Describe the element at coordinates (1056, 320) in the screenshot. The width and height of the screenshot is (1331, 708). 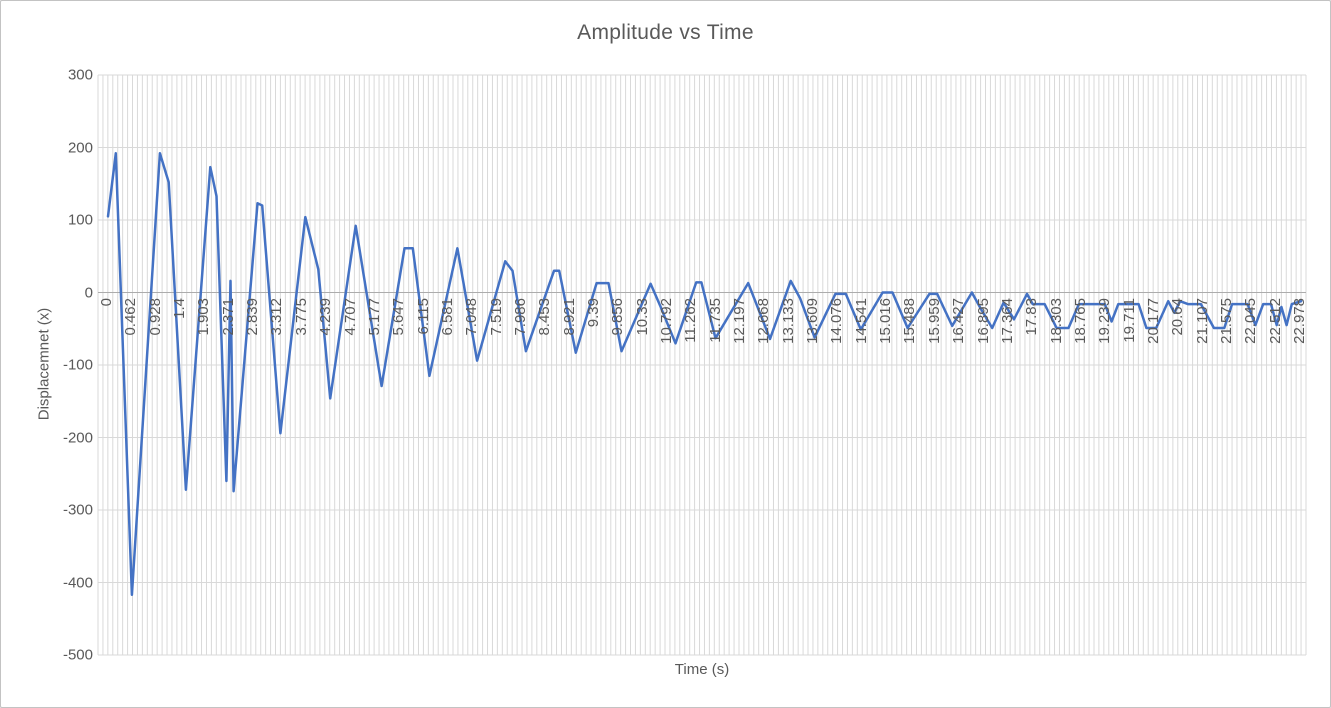
I see `x-tick-label: 18.303` at that location.